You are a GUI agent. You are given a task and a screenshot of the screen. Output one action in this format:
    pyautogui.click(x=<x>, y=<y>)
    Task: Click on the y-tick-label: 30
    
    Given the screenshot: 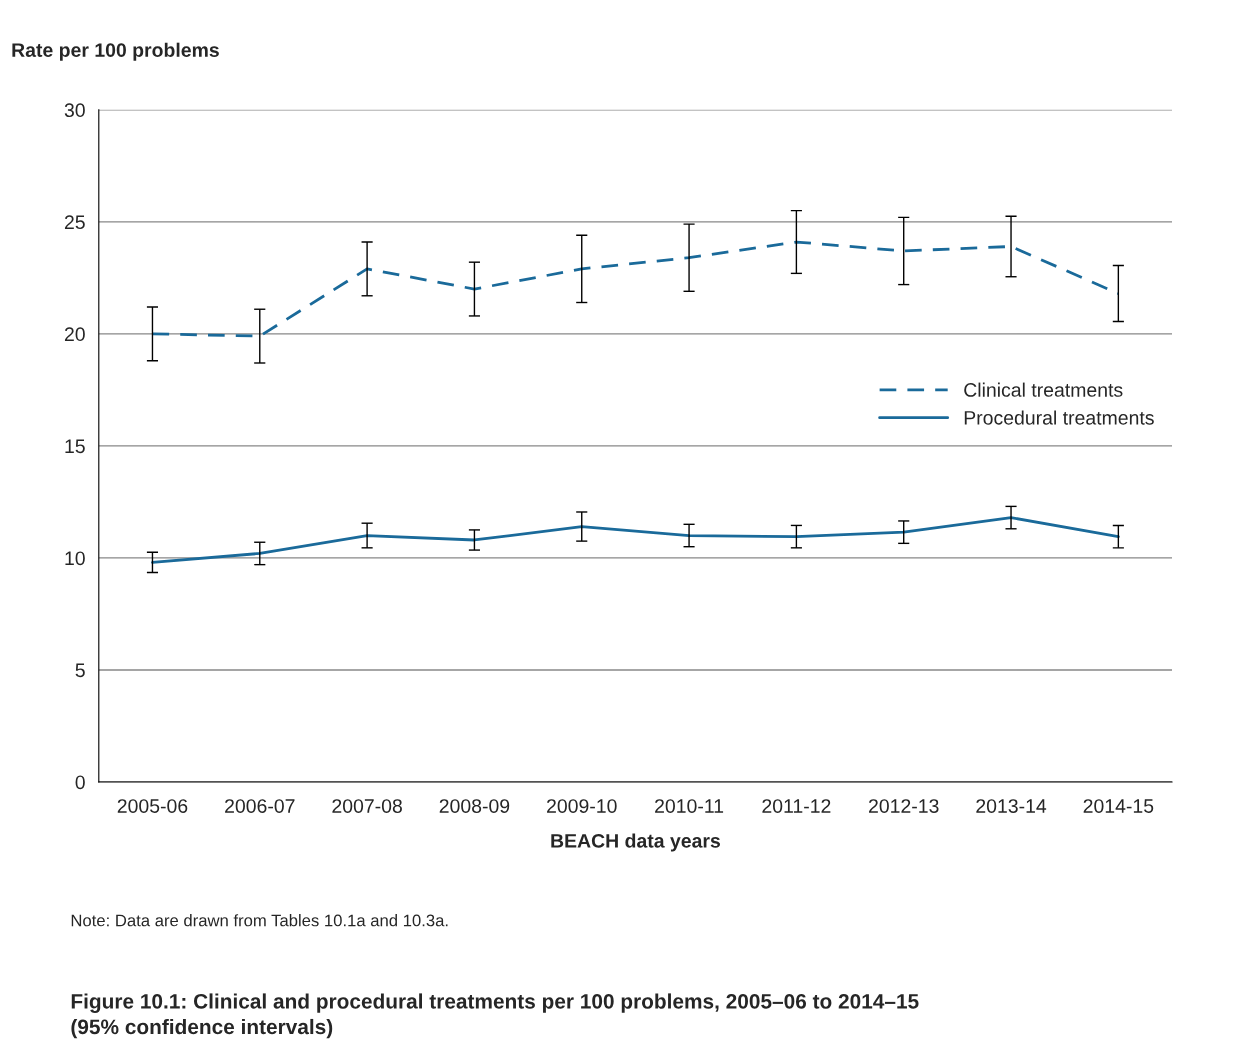 What is the action you would take?
    pyautogui.click(x=74, y=110)
    